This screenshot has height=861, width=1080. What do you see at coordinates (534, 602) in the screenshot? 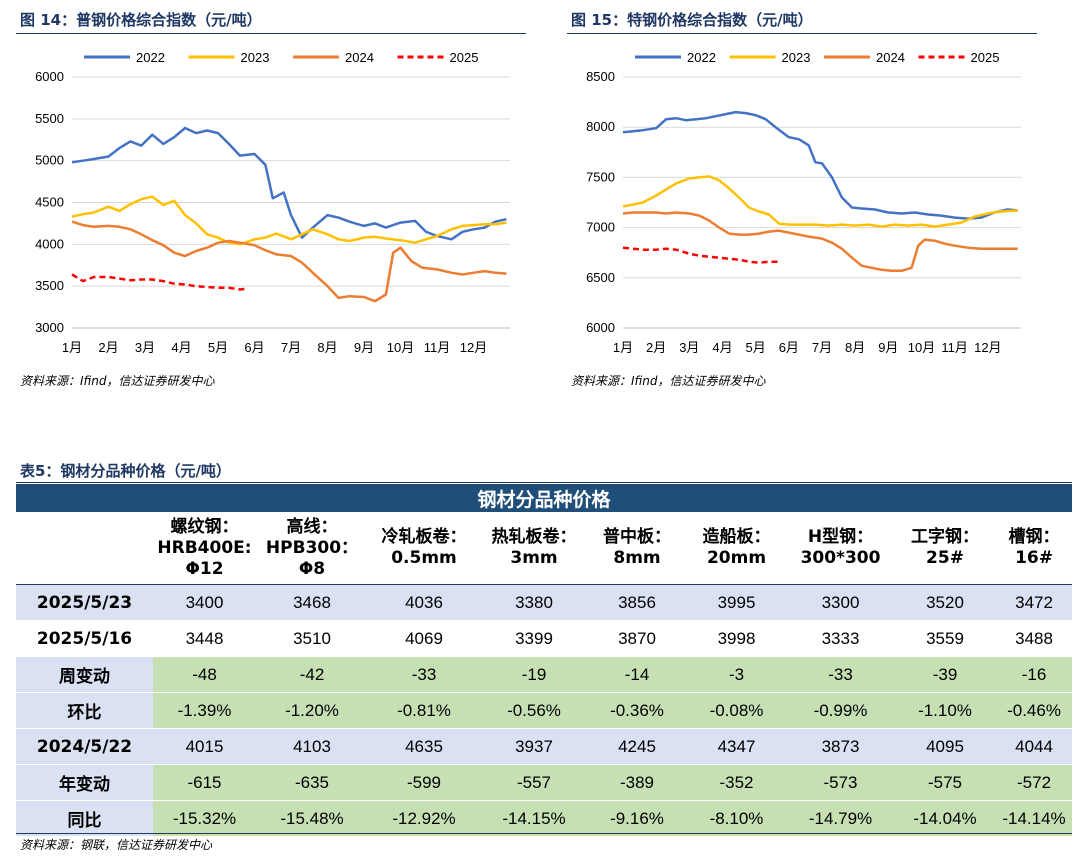
I see `table-cell: 3380` at bounding box center [534, 602].